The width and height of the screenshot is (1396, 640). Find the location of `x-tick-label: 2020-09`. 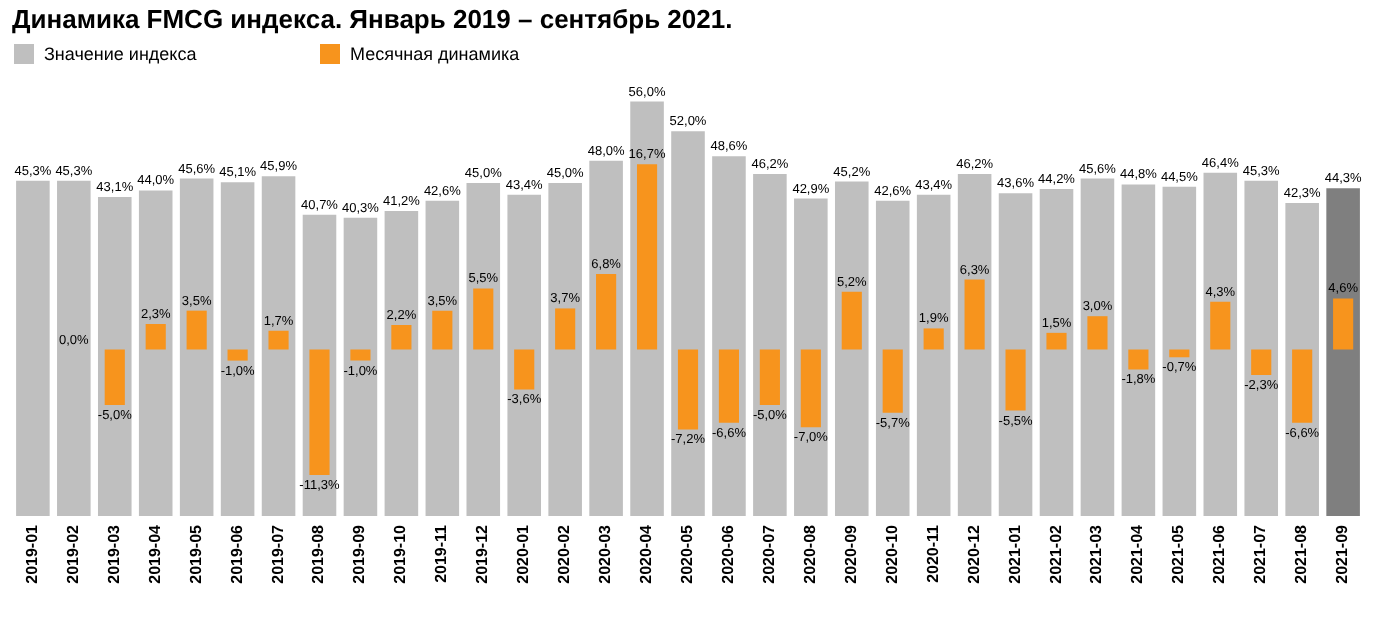

x-tick-label: 2020-09 is located at coordinates (850, 553).